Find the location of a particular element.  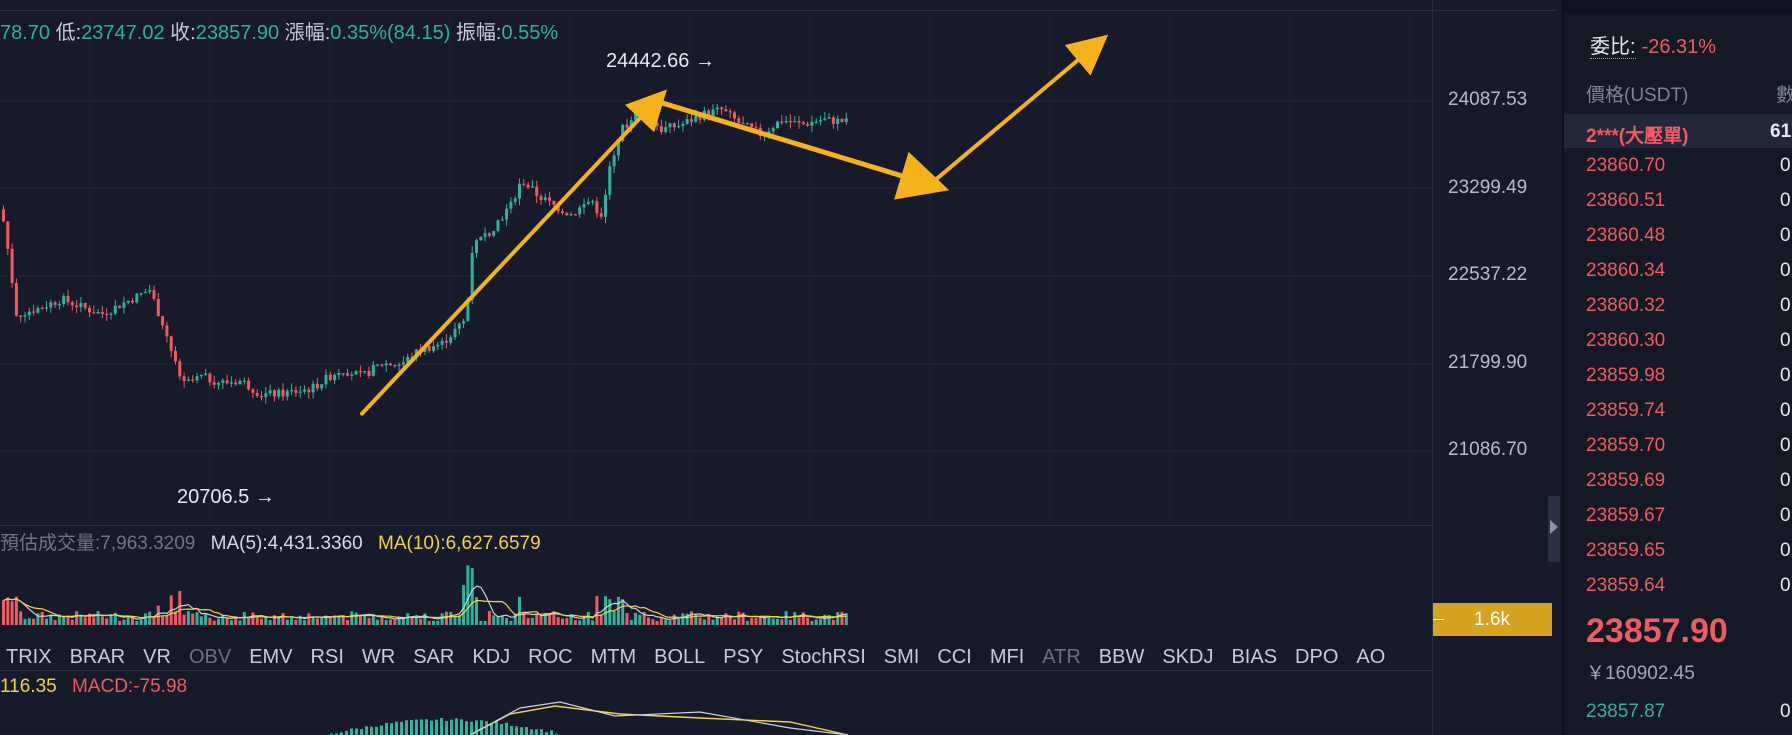

order-ratio-label: 委比: is located at coordinates (1613, 47).